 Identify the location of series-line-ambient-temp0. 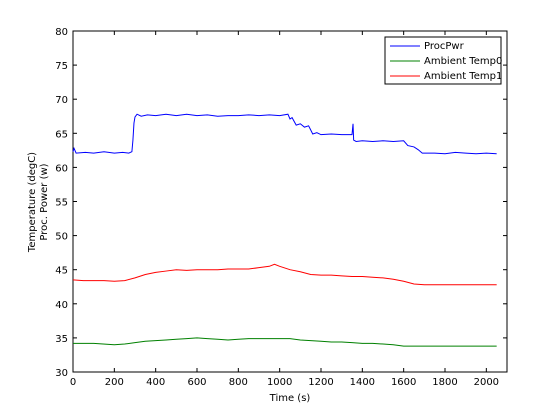
(285, 342).